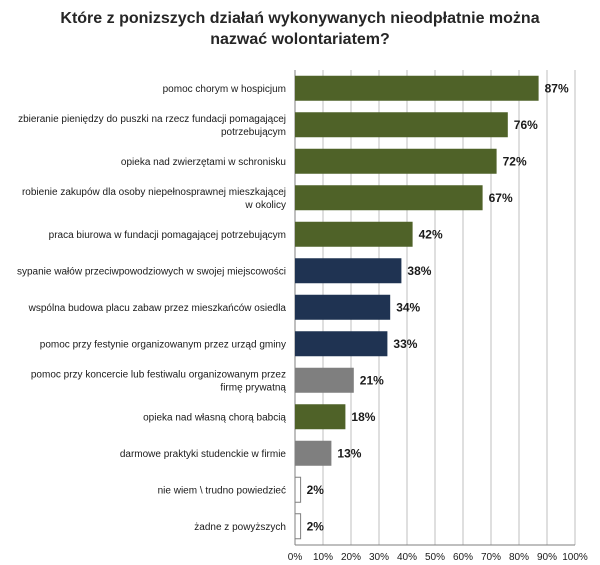 This screenshot has width=600, height=565. I want to click on category-label: potrzebującym, so click(253, 132).